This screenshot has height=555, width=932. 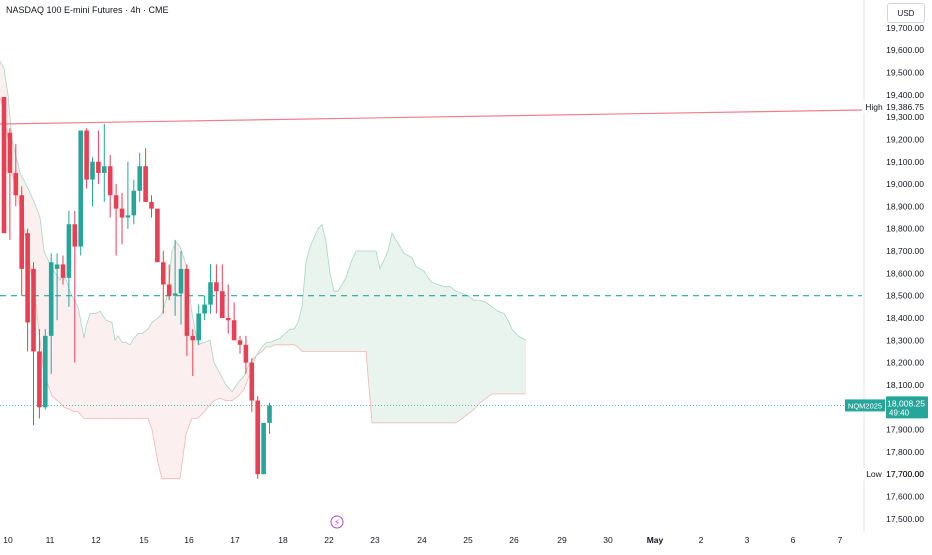 What do you see at coordinates (8, 540) in the screenshot?
I see `x-tick-label: 10` at bounding box center [8, 540].